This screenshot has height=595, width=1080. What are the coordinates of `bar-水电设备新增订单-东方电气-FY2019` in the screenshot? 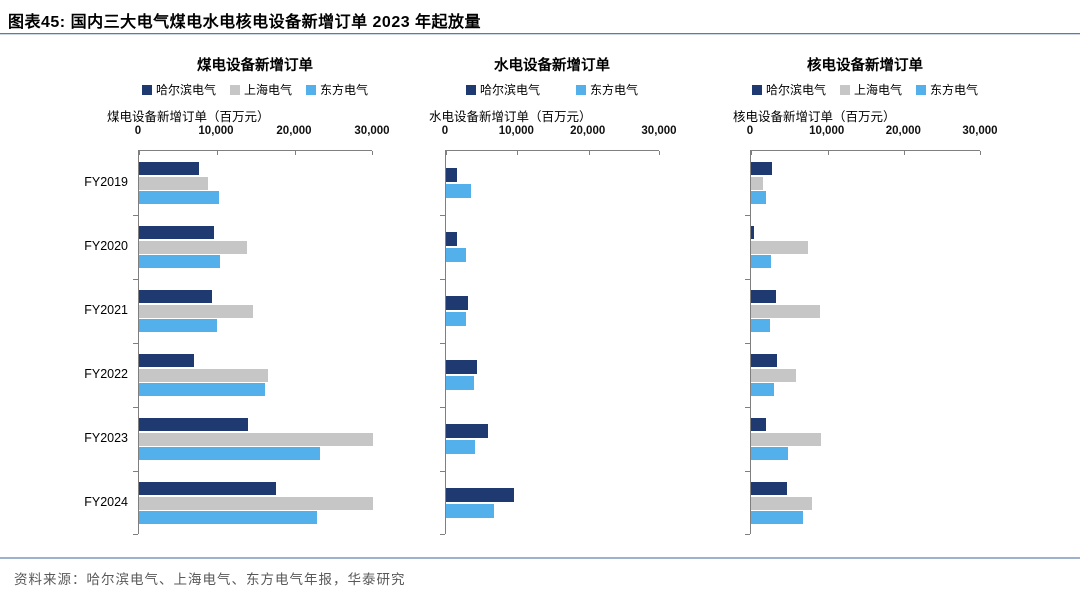 It's located at (458, 190).